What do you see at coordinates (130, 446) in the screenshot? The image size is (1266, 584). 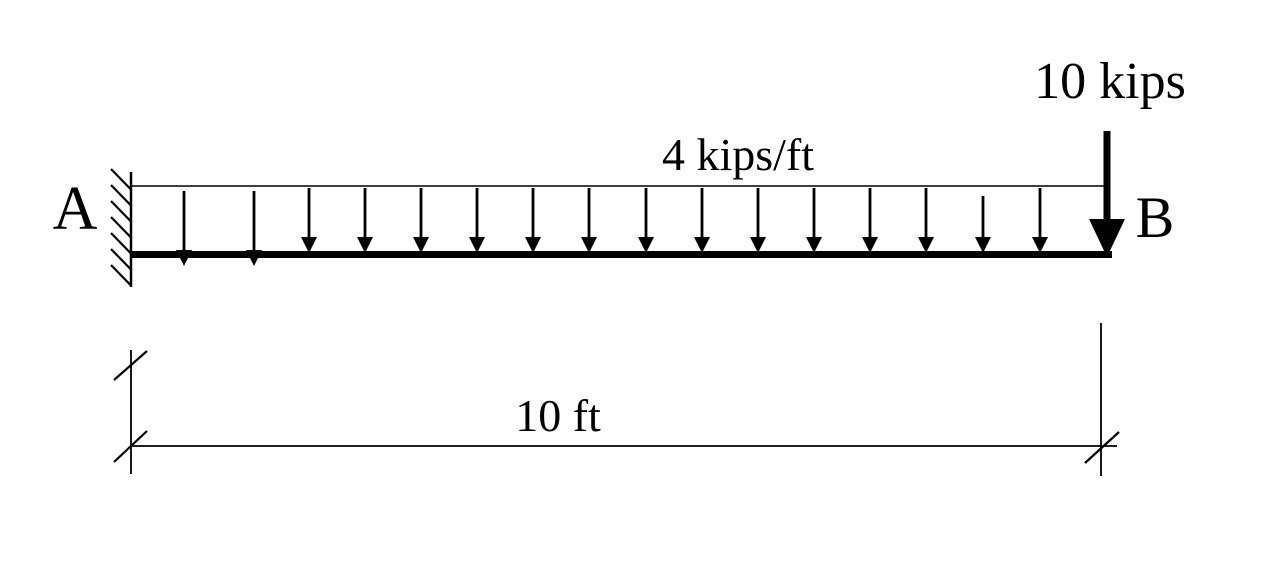 I see `dimension-tick-left` at bounding box center [130, 446].